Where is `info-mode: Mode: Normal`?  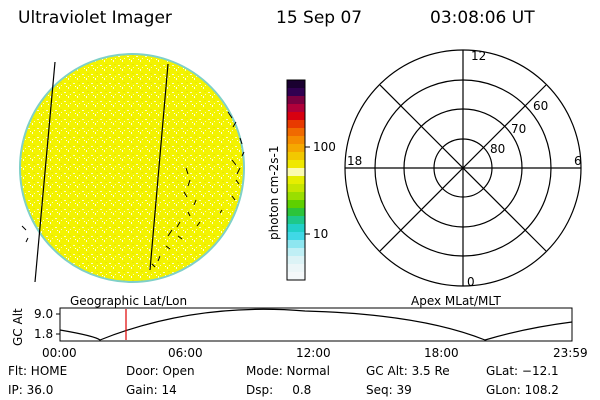 info-mode: Mode: Normal is located at coordinates (288, 371).